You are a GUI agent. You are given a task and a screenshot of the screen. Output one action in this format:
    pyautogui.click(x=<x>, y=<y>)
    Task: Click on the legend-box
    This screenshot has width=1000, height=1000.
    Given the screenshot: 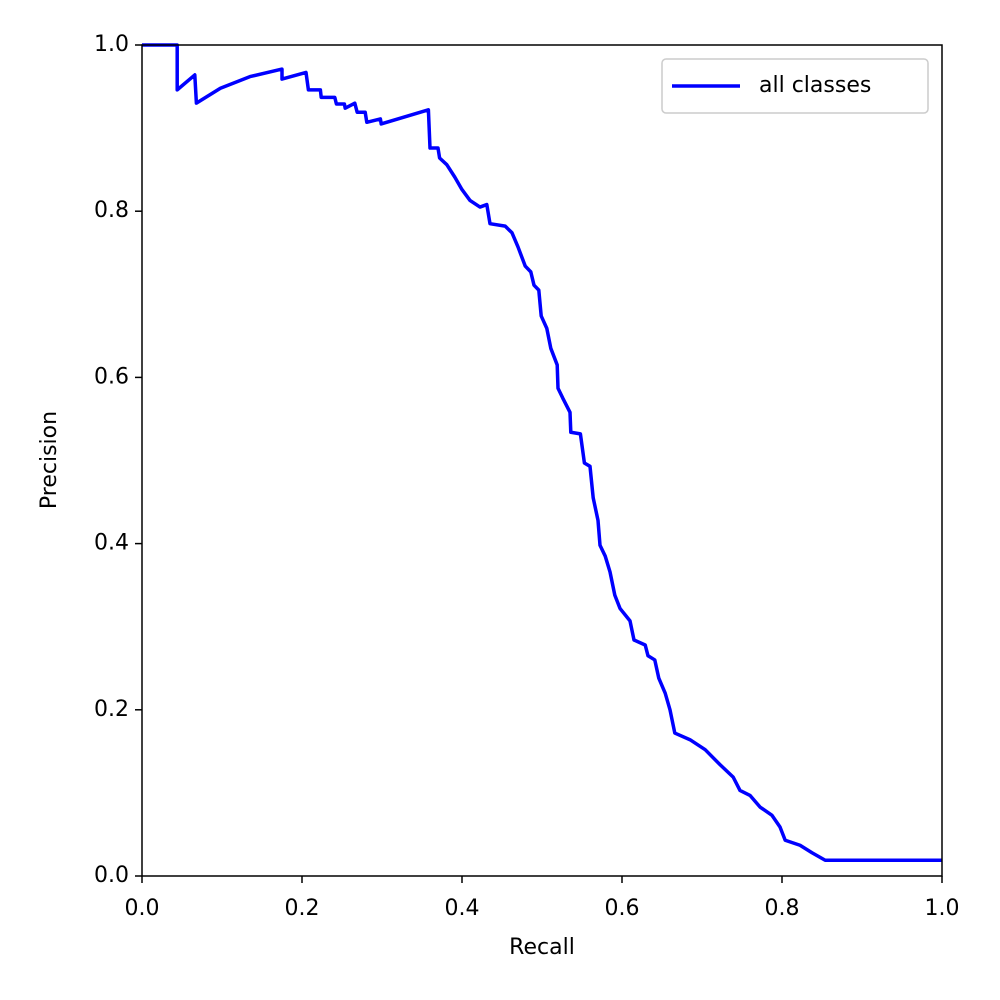 What is the action you would take?
    pyautogui.click(x=795, y=86)
    